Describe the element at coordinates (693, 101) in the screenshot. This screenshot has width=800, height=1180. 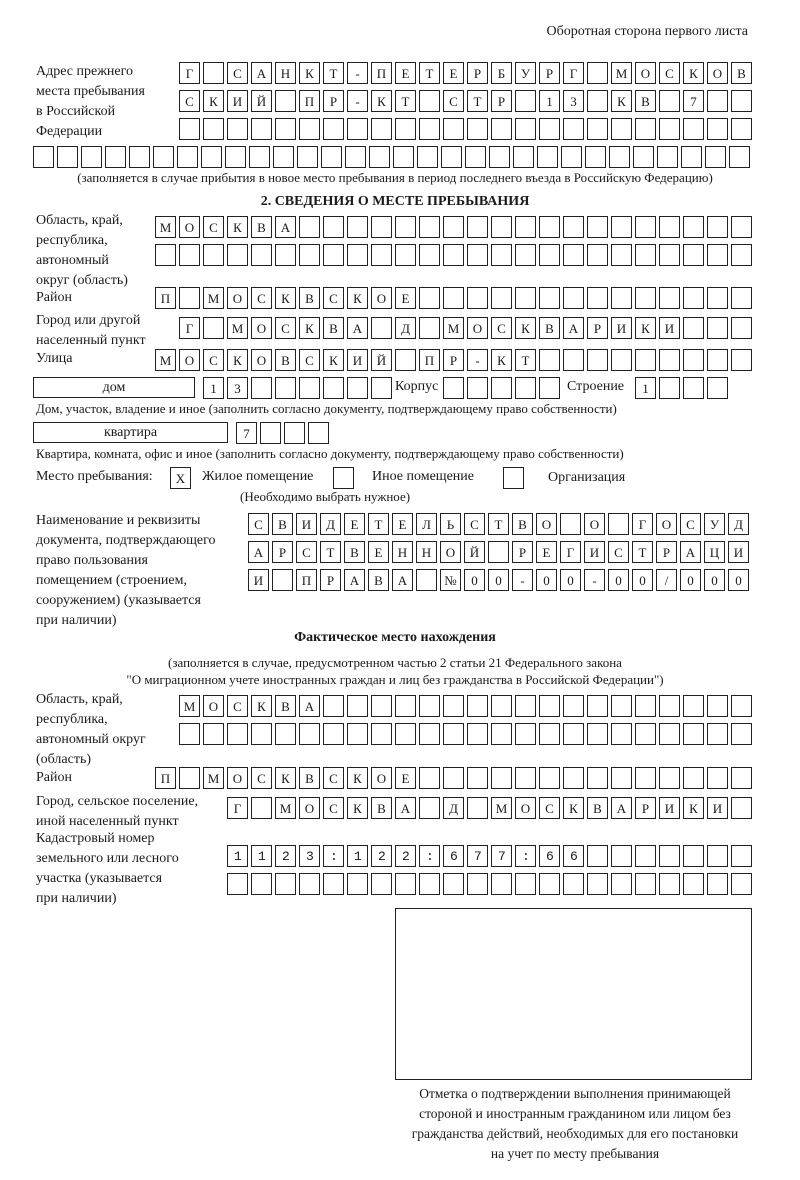
I see `char-cell: 7` at that location.